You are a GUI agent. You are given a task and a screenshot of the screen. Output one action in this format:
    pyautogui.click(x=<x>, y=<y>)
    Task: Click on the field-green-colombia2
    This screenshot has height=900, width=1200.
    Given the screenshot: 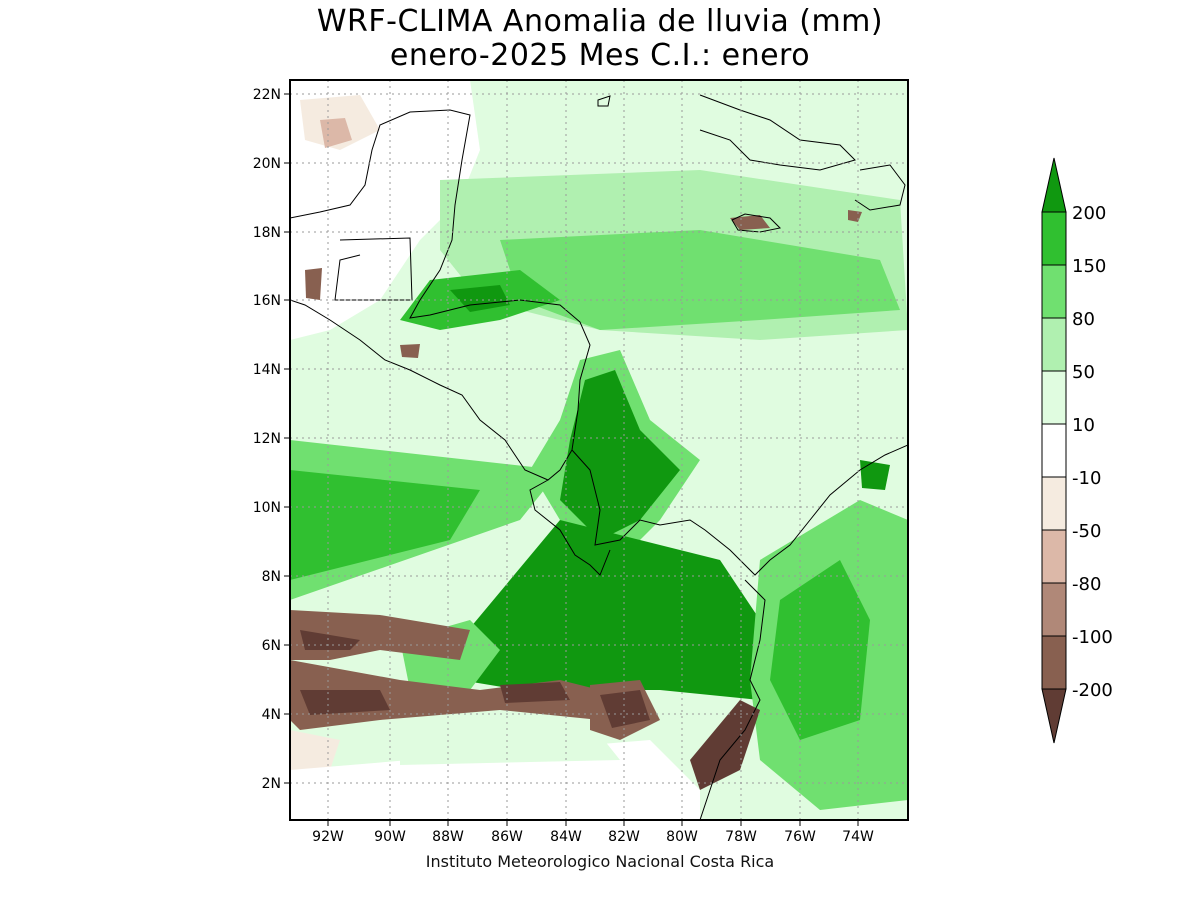 What is the action you would take?
    pyautogui.click(x=820, y=650)
    